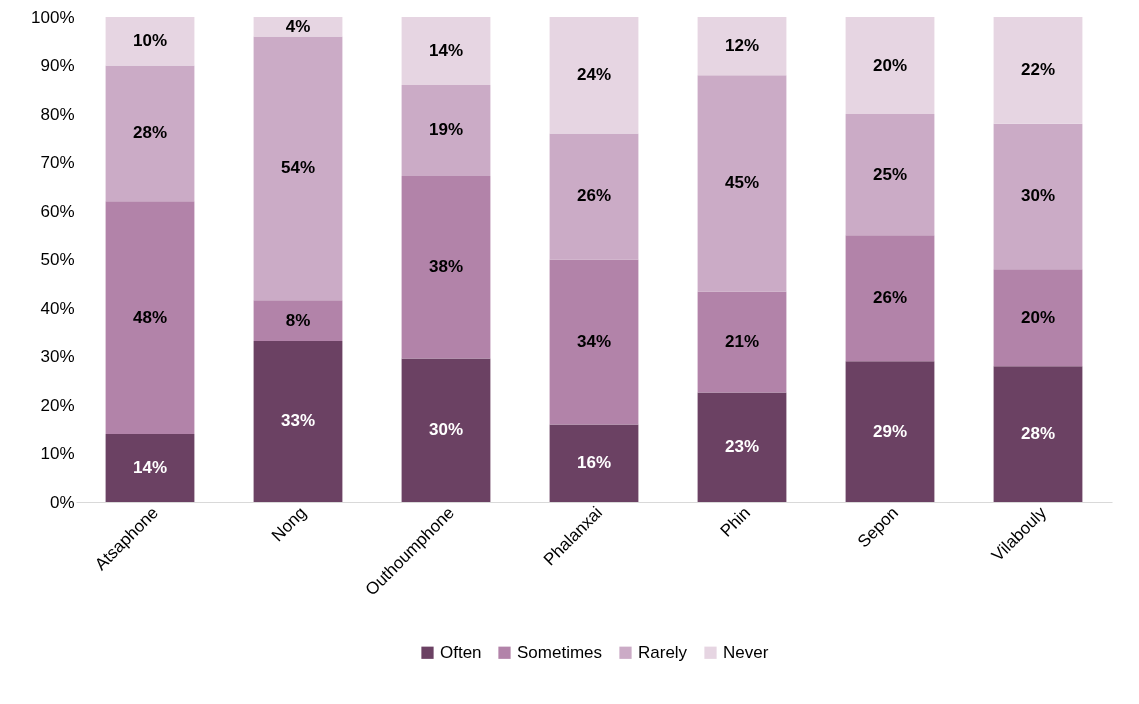  Describe the element at coordinates (62, 502) in the screenshot. I see `y-tick-label: 0%` at that location.